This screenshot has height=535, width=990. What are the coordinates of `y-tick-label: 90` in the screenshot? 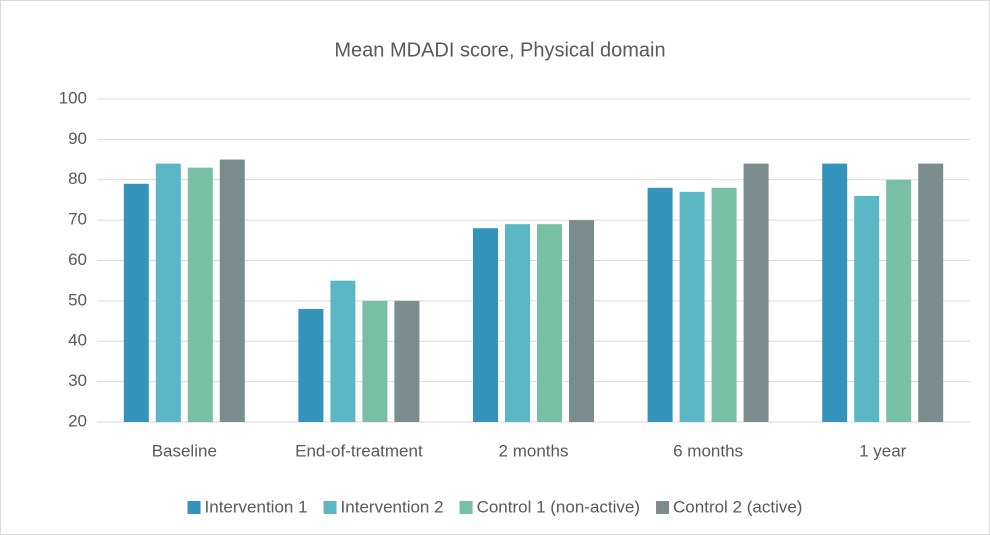 It's located at (77, 138).